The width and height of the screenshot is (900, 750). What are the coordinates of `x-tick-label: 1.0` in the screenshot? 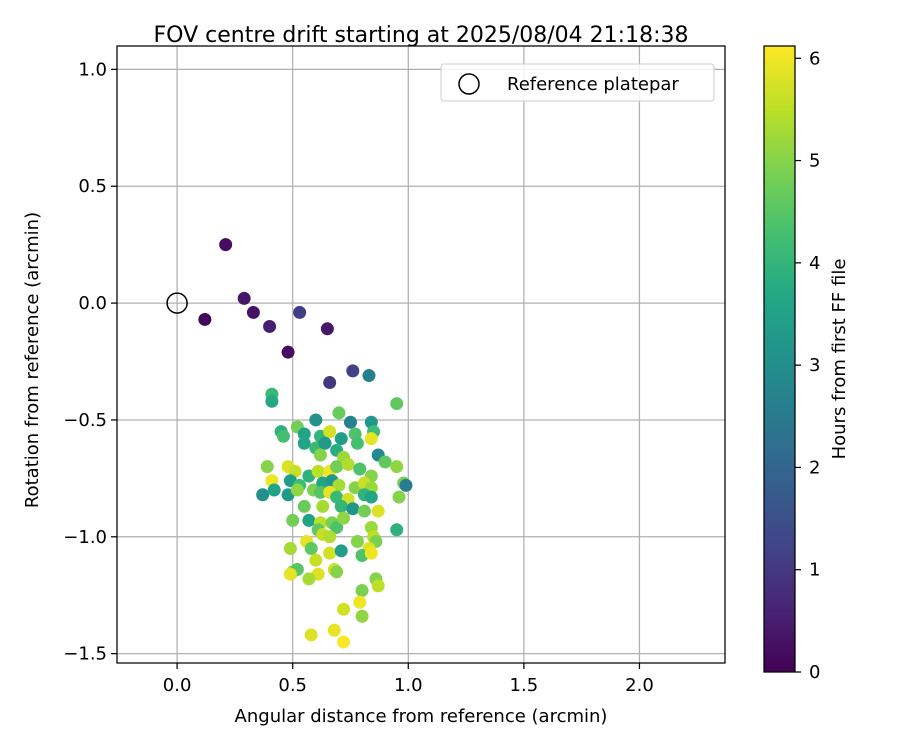 It's located at (408, 685).